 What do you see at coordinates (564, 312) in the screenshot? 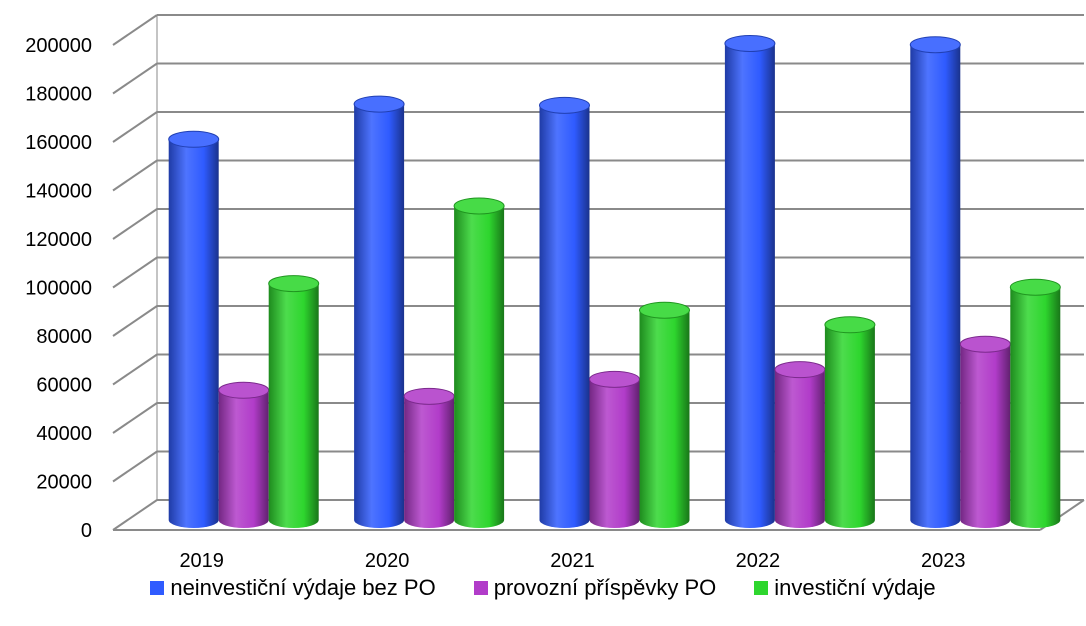
I see `bar-1-2021` at bounding box center [564, 312].